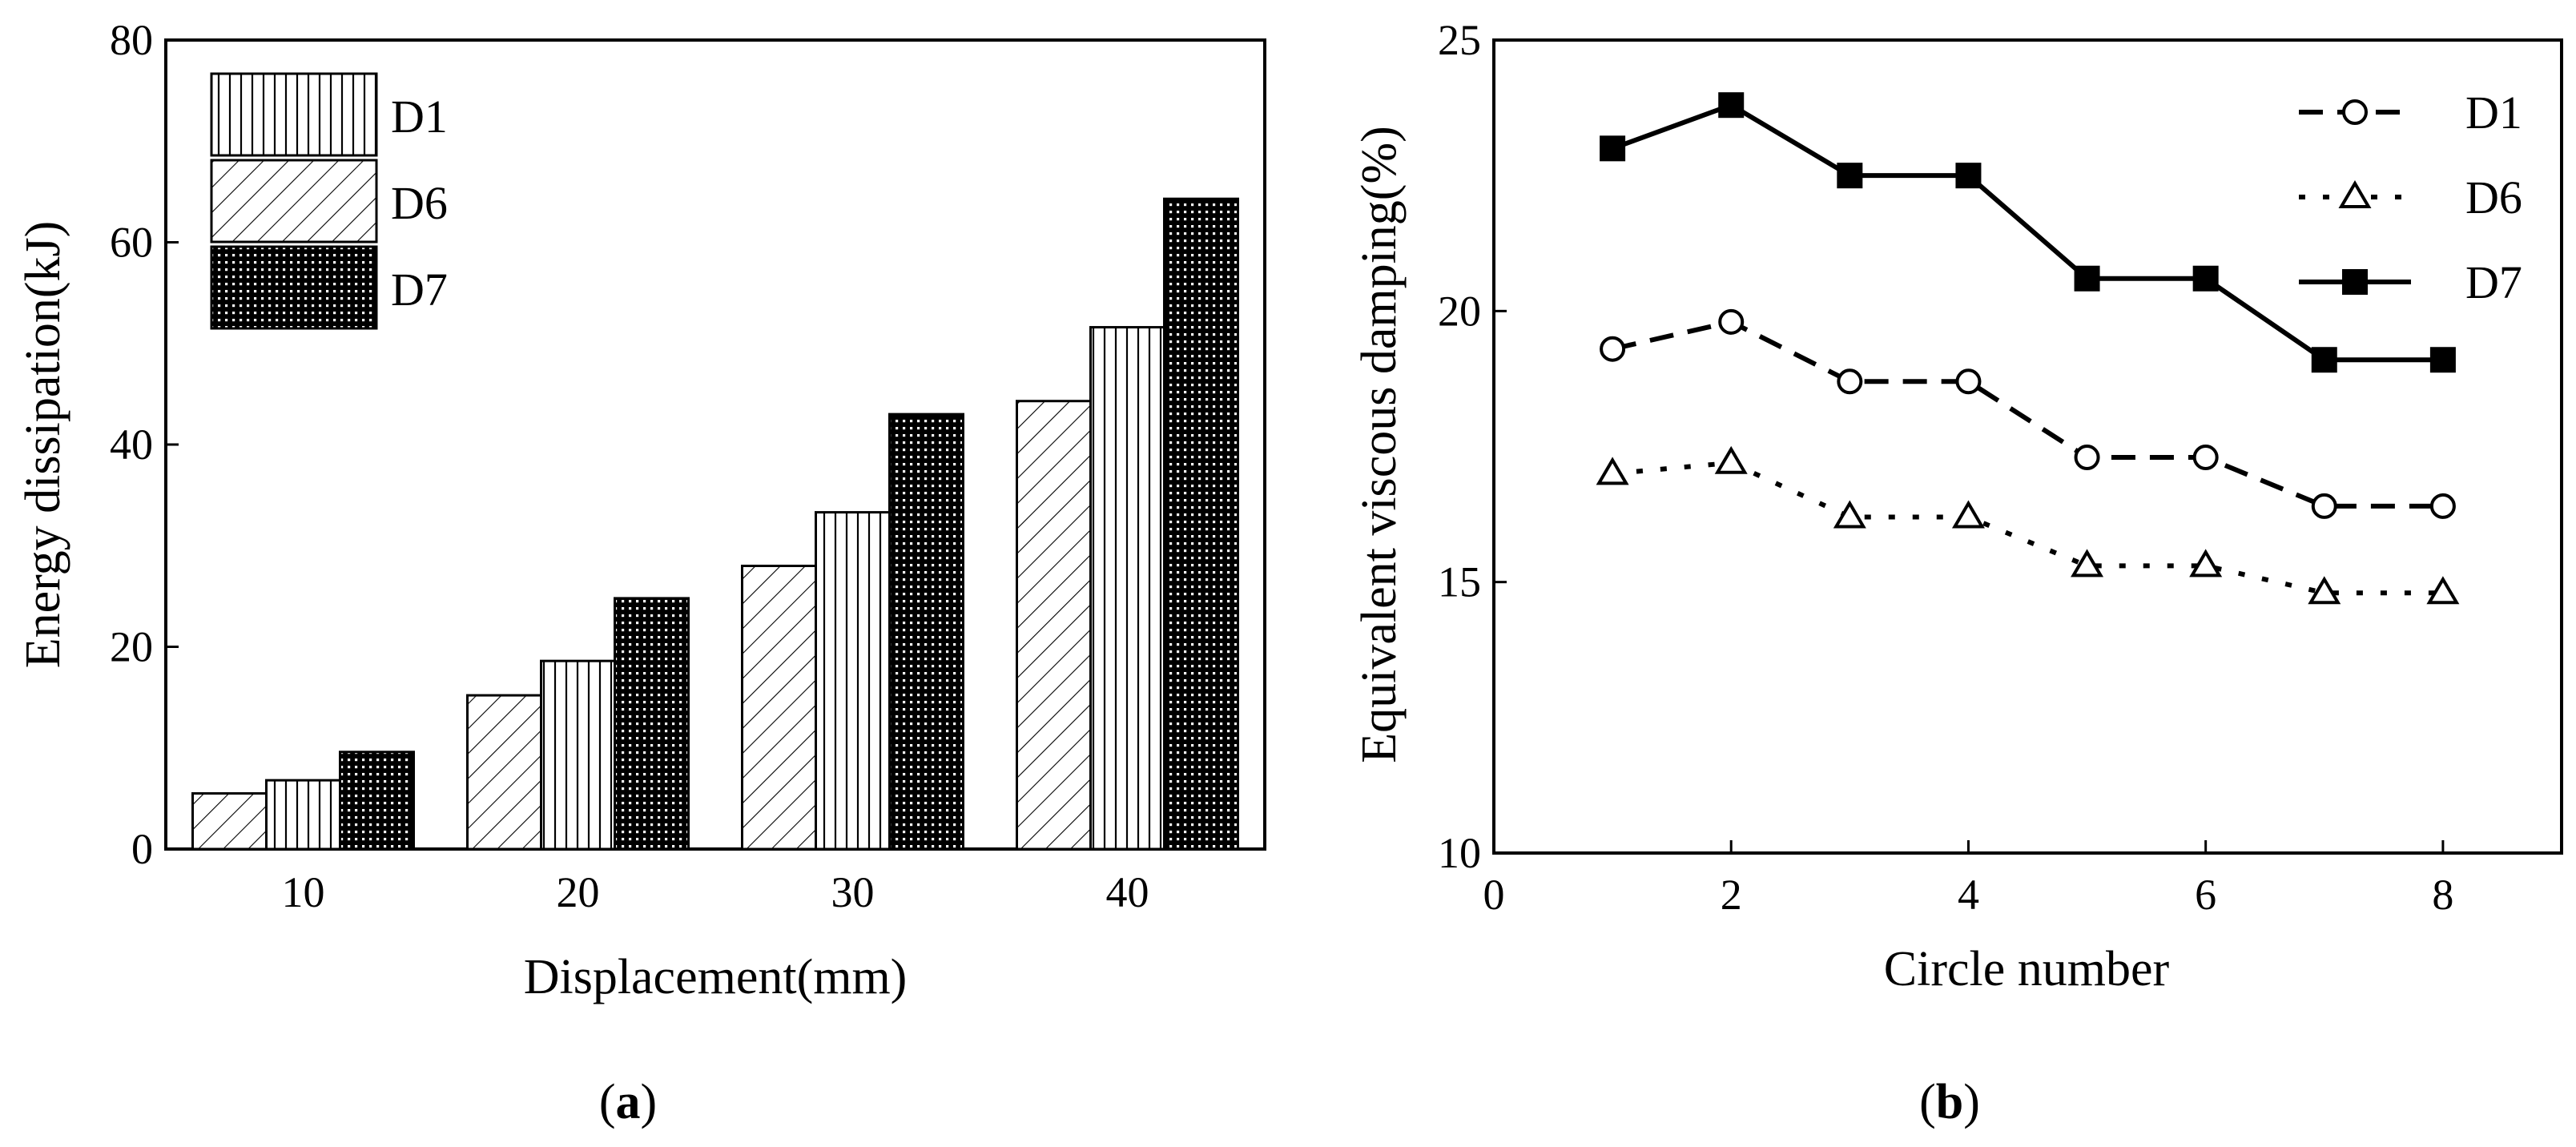 This screenshot has width=2576, height=1147. What do you see at coordinates (294, 115) in the screenshot?
I see `legend-swatch-a-d1` at bounding box center [294, 115].